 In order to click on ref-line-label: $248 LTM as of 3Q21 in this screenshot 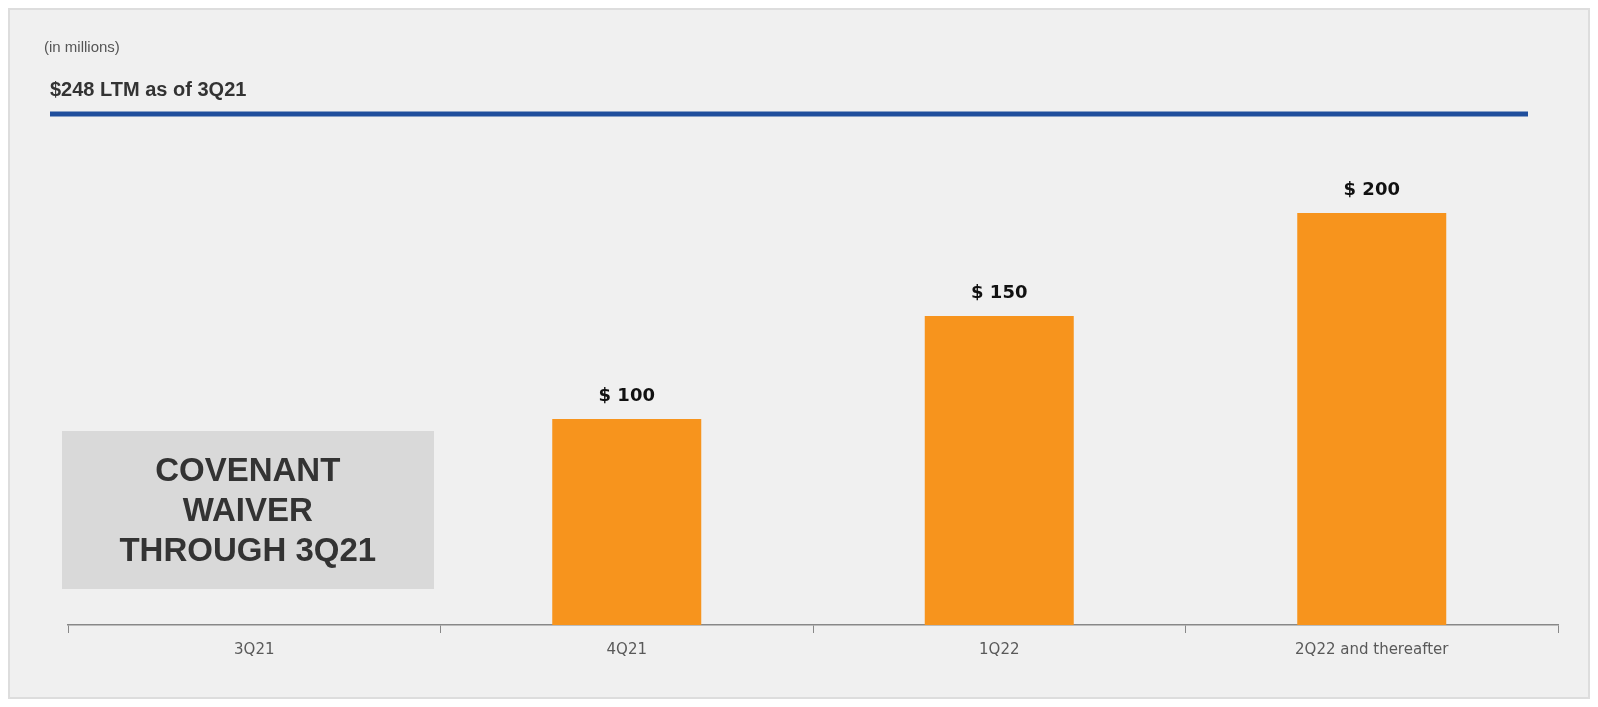, I will do `click(148, 88)`.